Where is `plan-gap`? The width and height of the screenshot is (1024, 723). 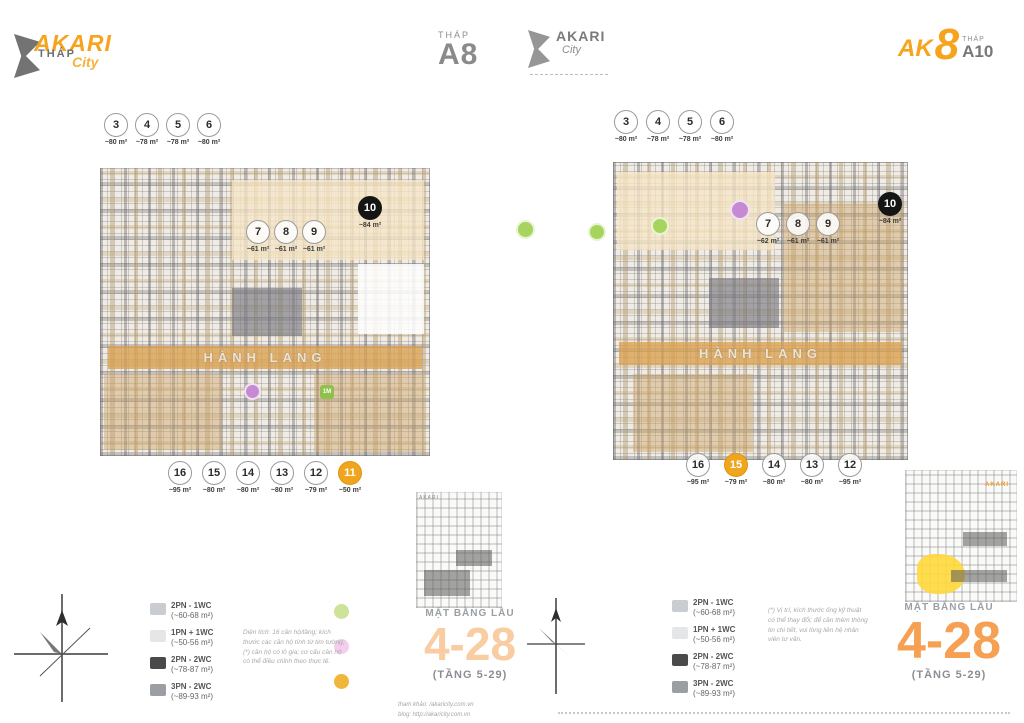 plan-gap is located at coordinates (391, 299).